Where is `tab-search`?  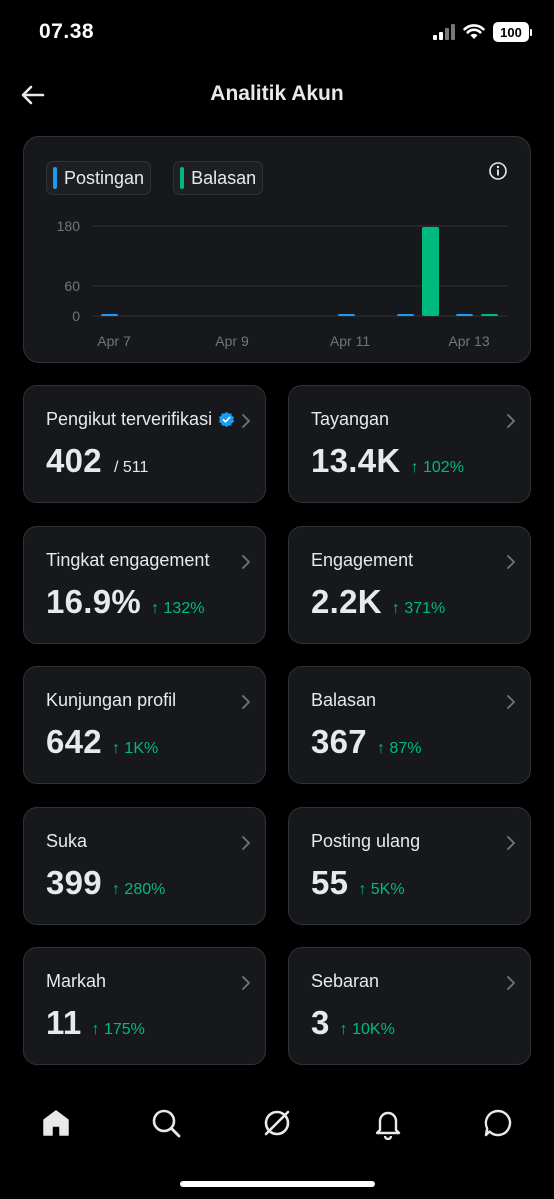 tab-search is located at coordinates (166, 1123).